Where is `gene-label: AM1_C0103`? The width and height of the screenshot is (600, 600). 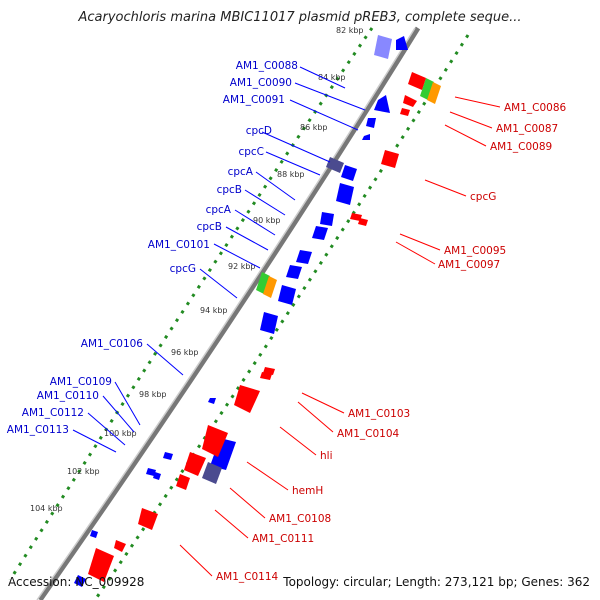
gene-label: AM1_C0103 is located at coordinates (379, 414).